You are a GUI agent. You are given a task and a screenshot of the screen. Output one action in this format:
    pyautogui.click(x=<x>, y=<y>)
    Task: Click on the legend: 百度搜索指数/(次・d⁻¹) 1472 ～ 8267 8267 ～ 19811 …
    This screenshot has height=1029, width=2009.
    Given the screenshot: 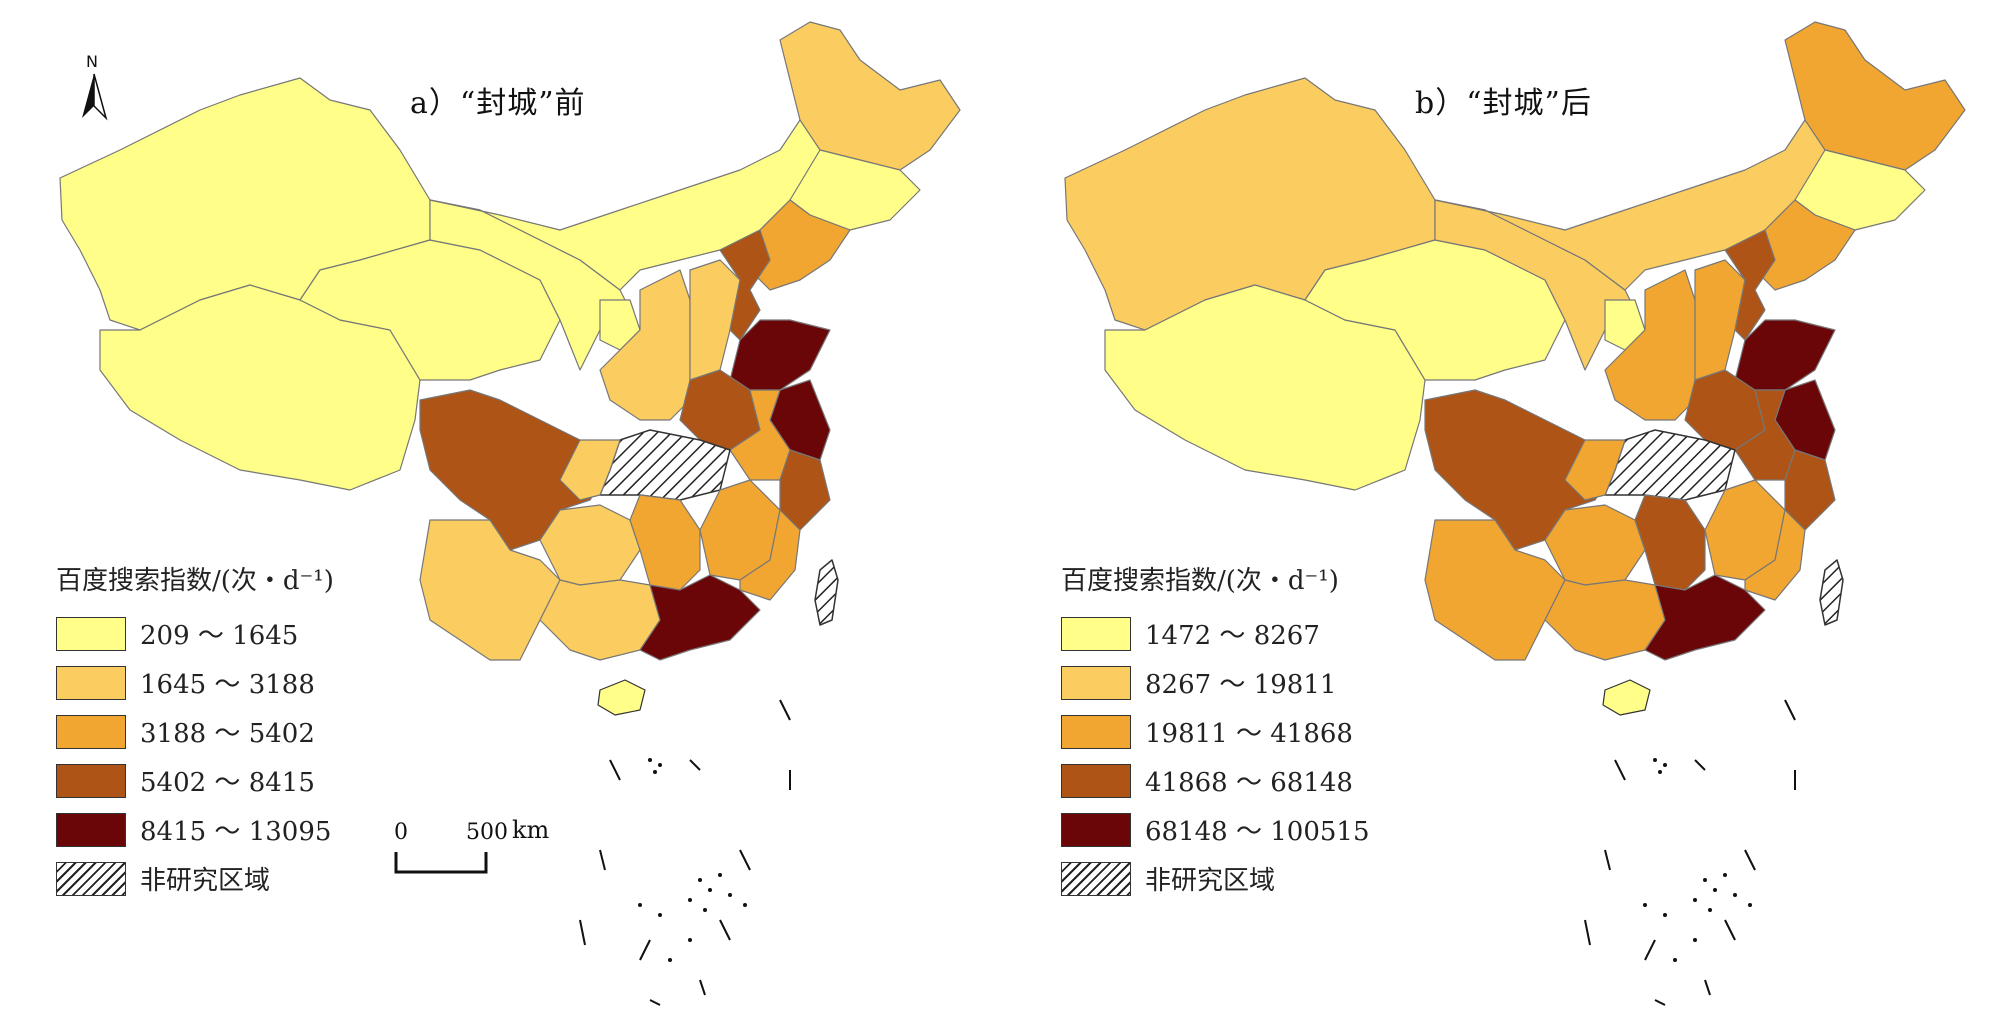 What is the action you would take?
    pyautogui.click(x=1215, y=731)
    